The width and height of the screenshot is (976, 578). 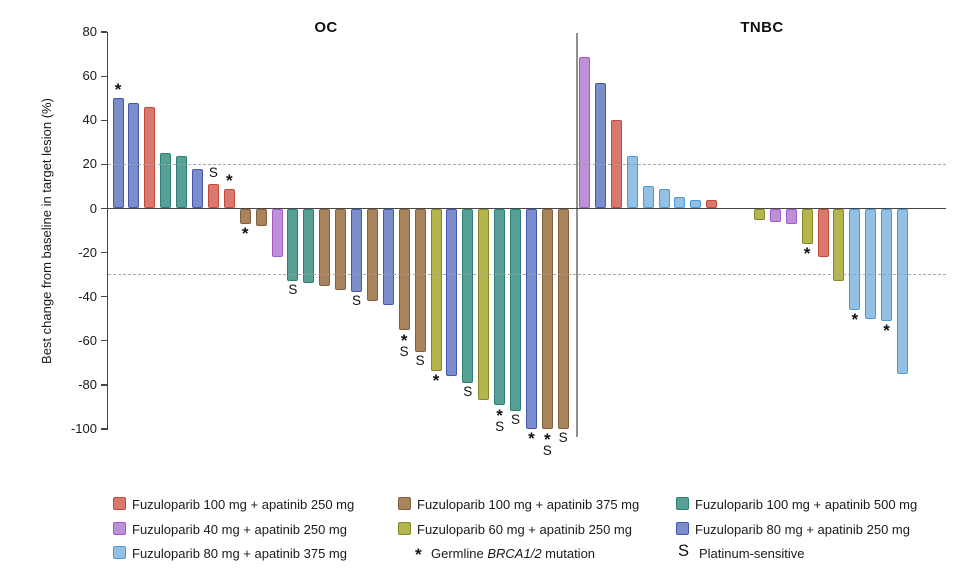 What do you see at coordinates (89, 164) in the screenshot?
I see `y-axis-tick-label: 20` at bounding box center [89, 164].